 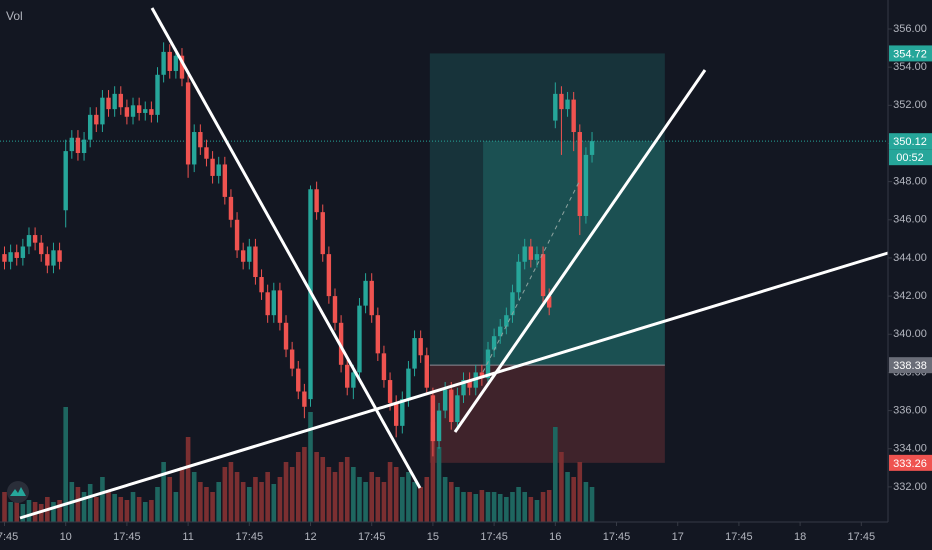 What do you see at coordinates (18, 492) in the screenshot?
I see `logo-circle` at bounding box center [18, 492].